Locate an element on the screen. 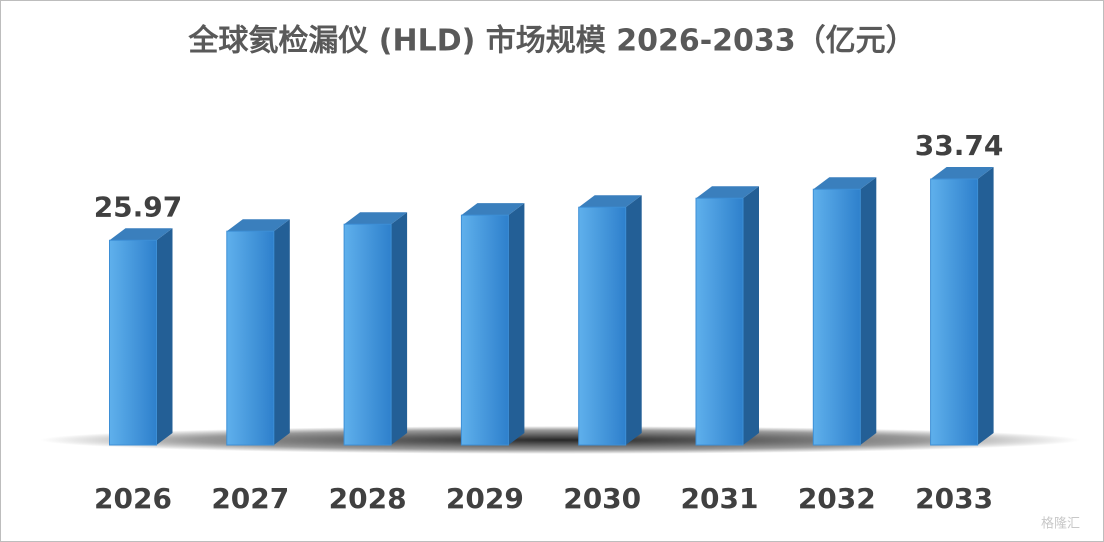 Image resolution: width=1104 pixels, height=542 pixels. x-tick-label: 2033 is located at coordinates (954, 498).